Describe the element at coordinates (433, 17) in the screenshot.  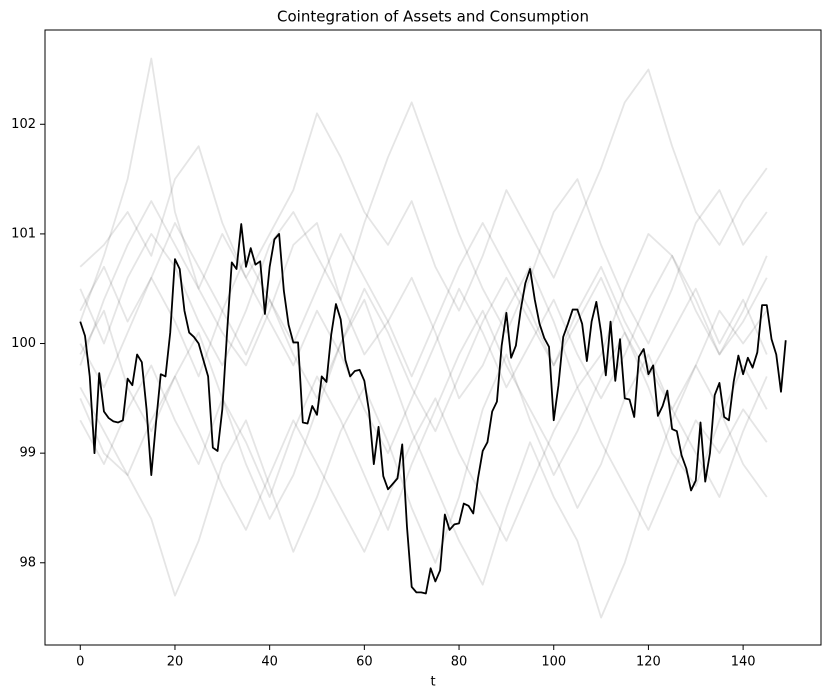
I see `chart-title: Cointegration of Assets and Consumption` at that location.